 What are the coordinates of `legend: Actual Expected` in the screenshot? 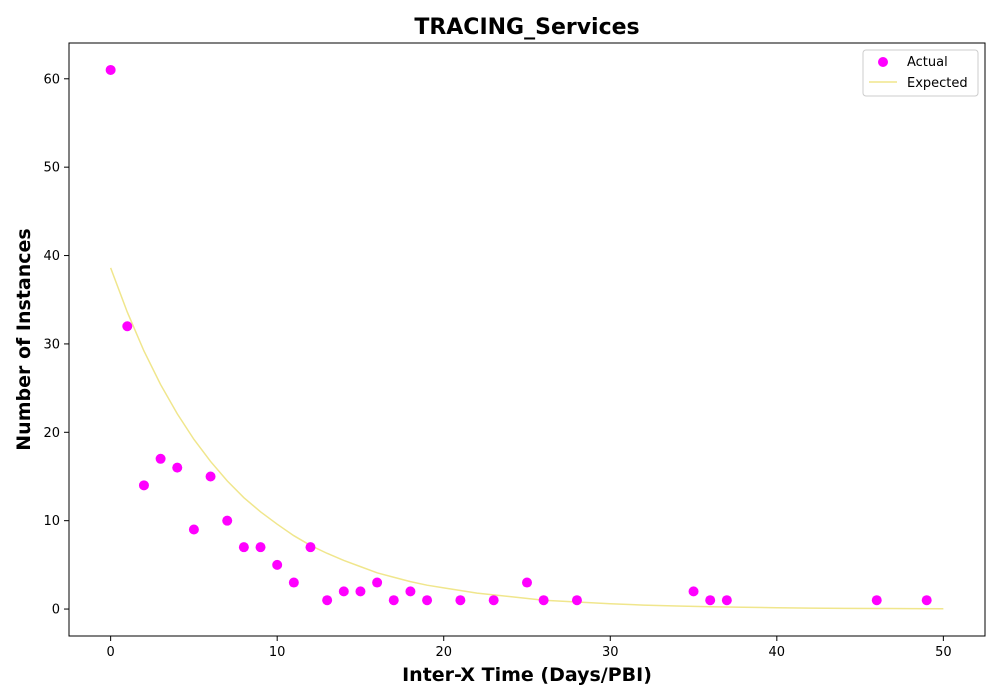 It's located at (920, 73).